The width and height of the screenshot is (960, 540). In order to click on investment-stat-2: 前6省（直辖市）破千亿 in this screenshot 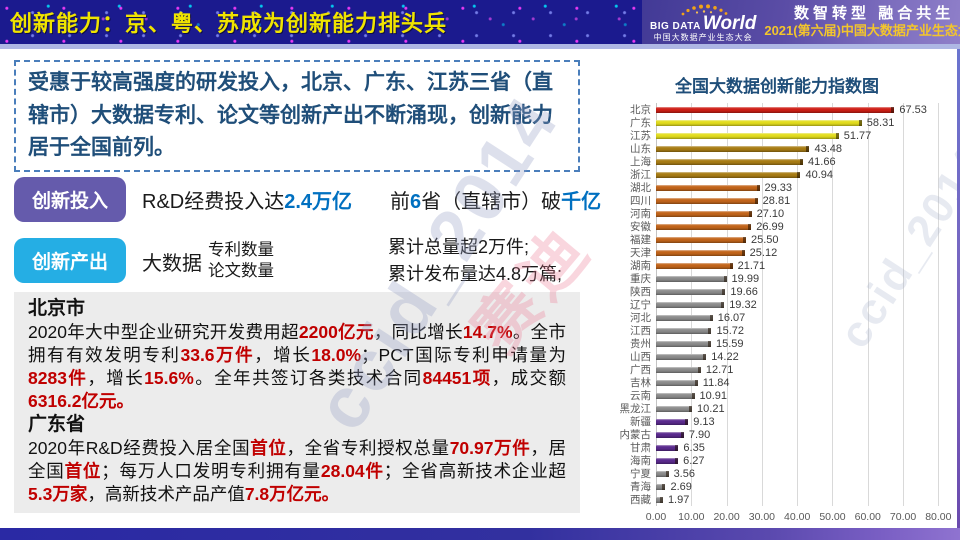, I will do `click(495, 199)`.